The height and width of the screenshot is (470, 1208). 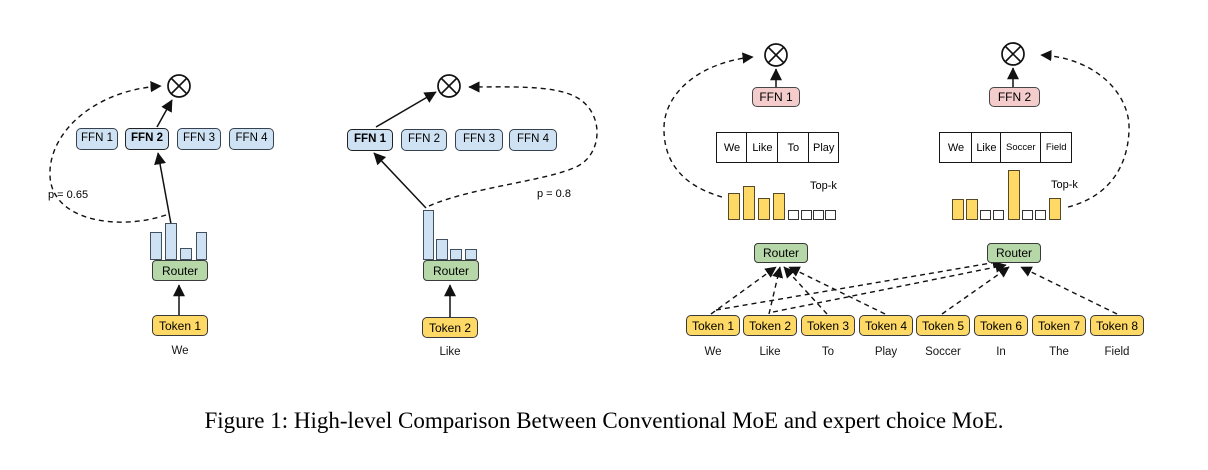 What do you see at coordinates (943, 325) in the screenshot?
I see `token-box: Token 5` at bounding box center [943, 325].